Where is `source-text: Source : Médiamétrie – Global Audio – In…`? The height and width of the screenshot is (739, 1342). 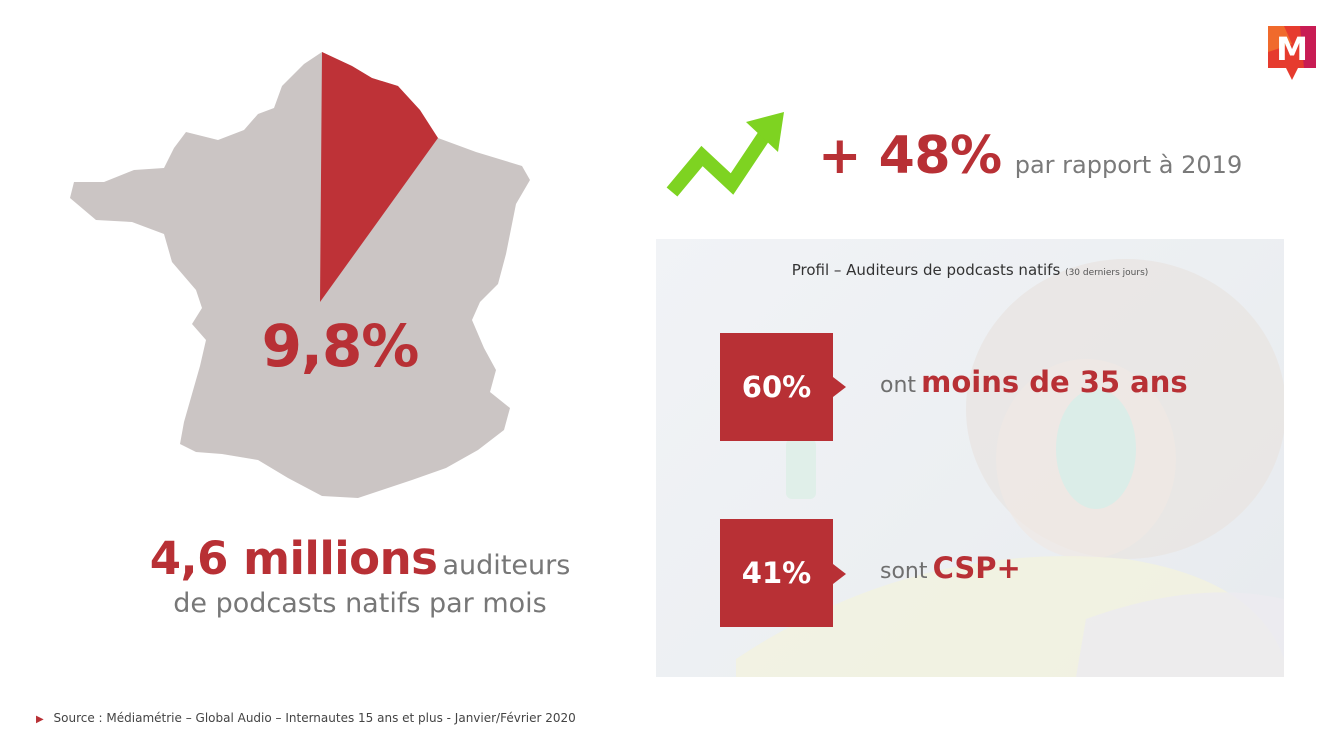
source-text: Source : Médiamétrie – Global Audio – In… is located at coordinates (314, 718).